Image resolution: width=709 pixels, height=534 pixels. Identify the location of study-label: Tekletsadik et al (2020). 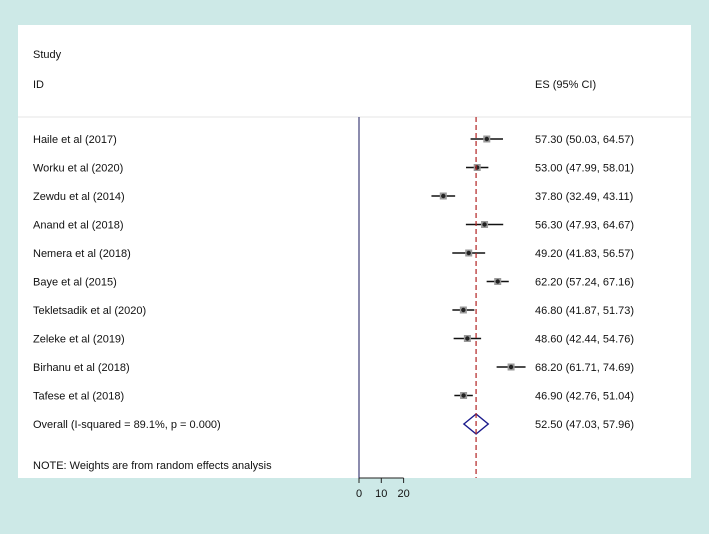
(89, 311).